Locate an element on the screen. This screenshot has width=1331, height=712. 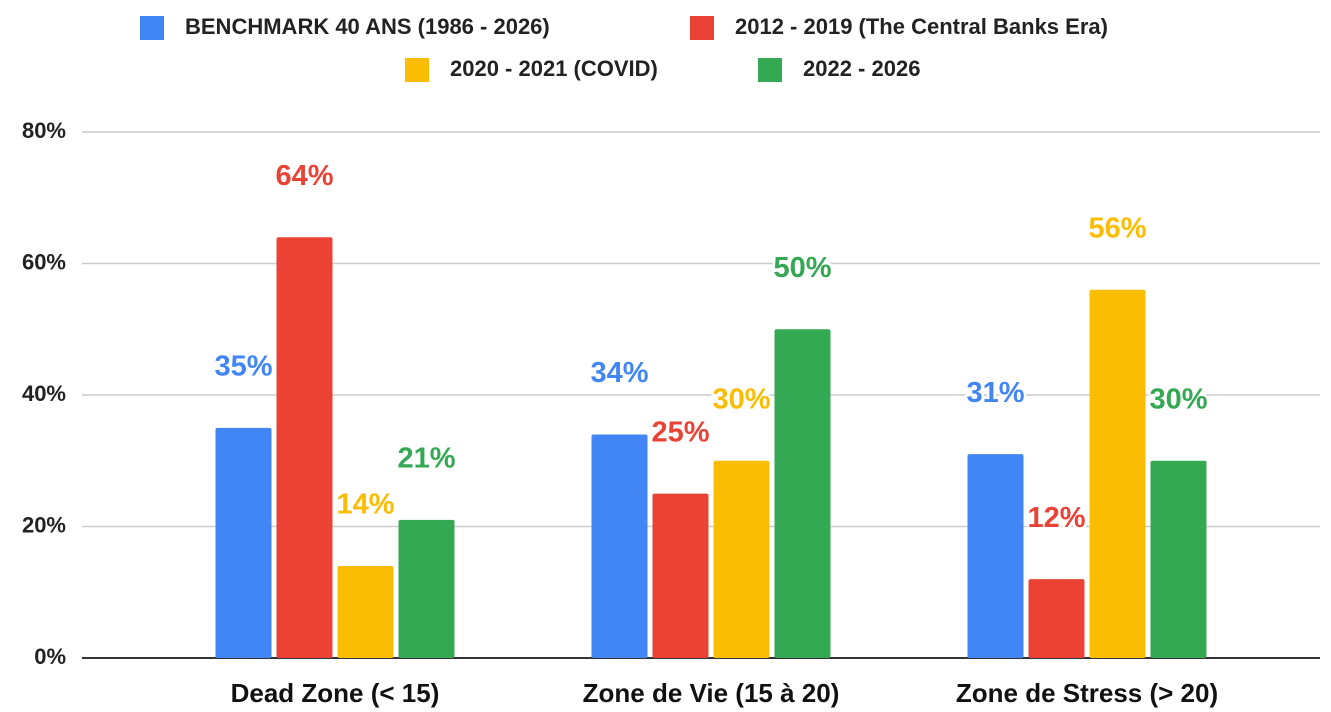
data-label: 21% is located at coordinates (426, 459).